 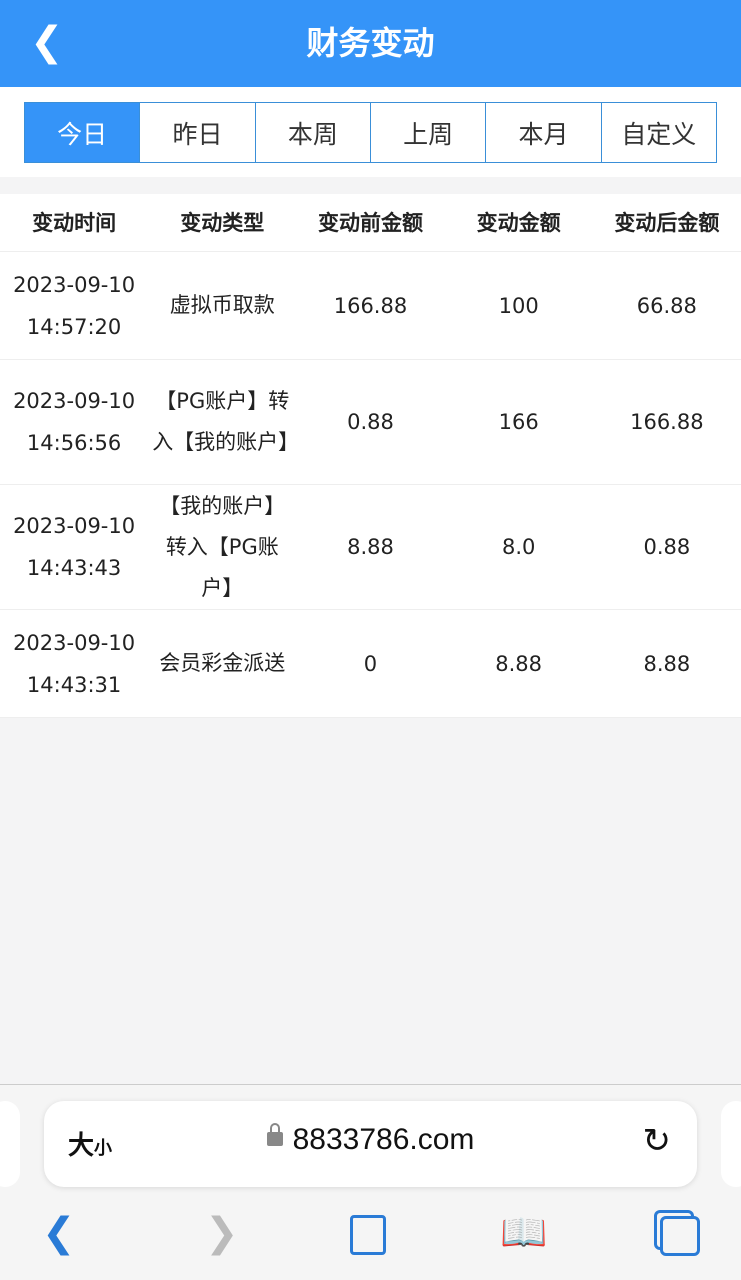 I want to click on time-text: 14:56:56, so click(x=74, y=443).